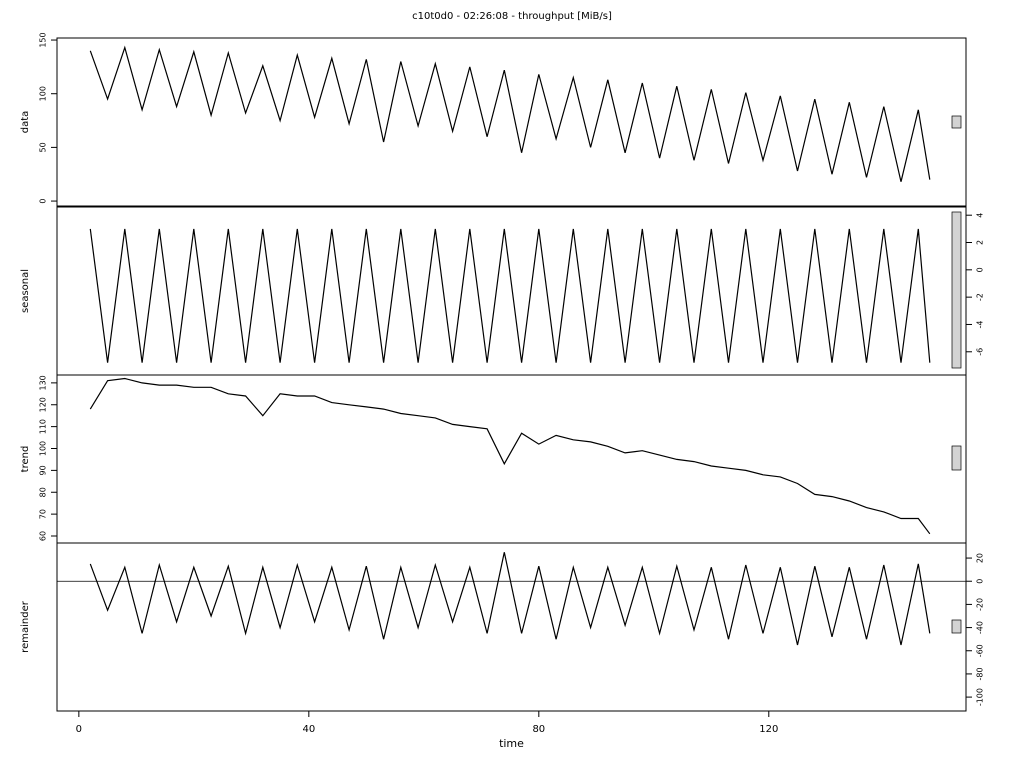 The image size is (1024, 768). What do you see at coordinates (43, 39) in the screenshot?
I see `y-tick-label: 150` at bounding box center [43, 39].